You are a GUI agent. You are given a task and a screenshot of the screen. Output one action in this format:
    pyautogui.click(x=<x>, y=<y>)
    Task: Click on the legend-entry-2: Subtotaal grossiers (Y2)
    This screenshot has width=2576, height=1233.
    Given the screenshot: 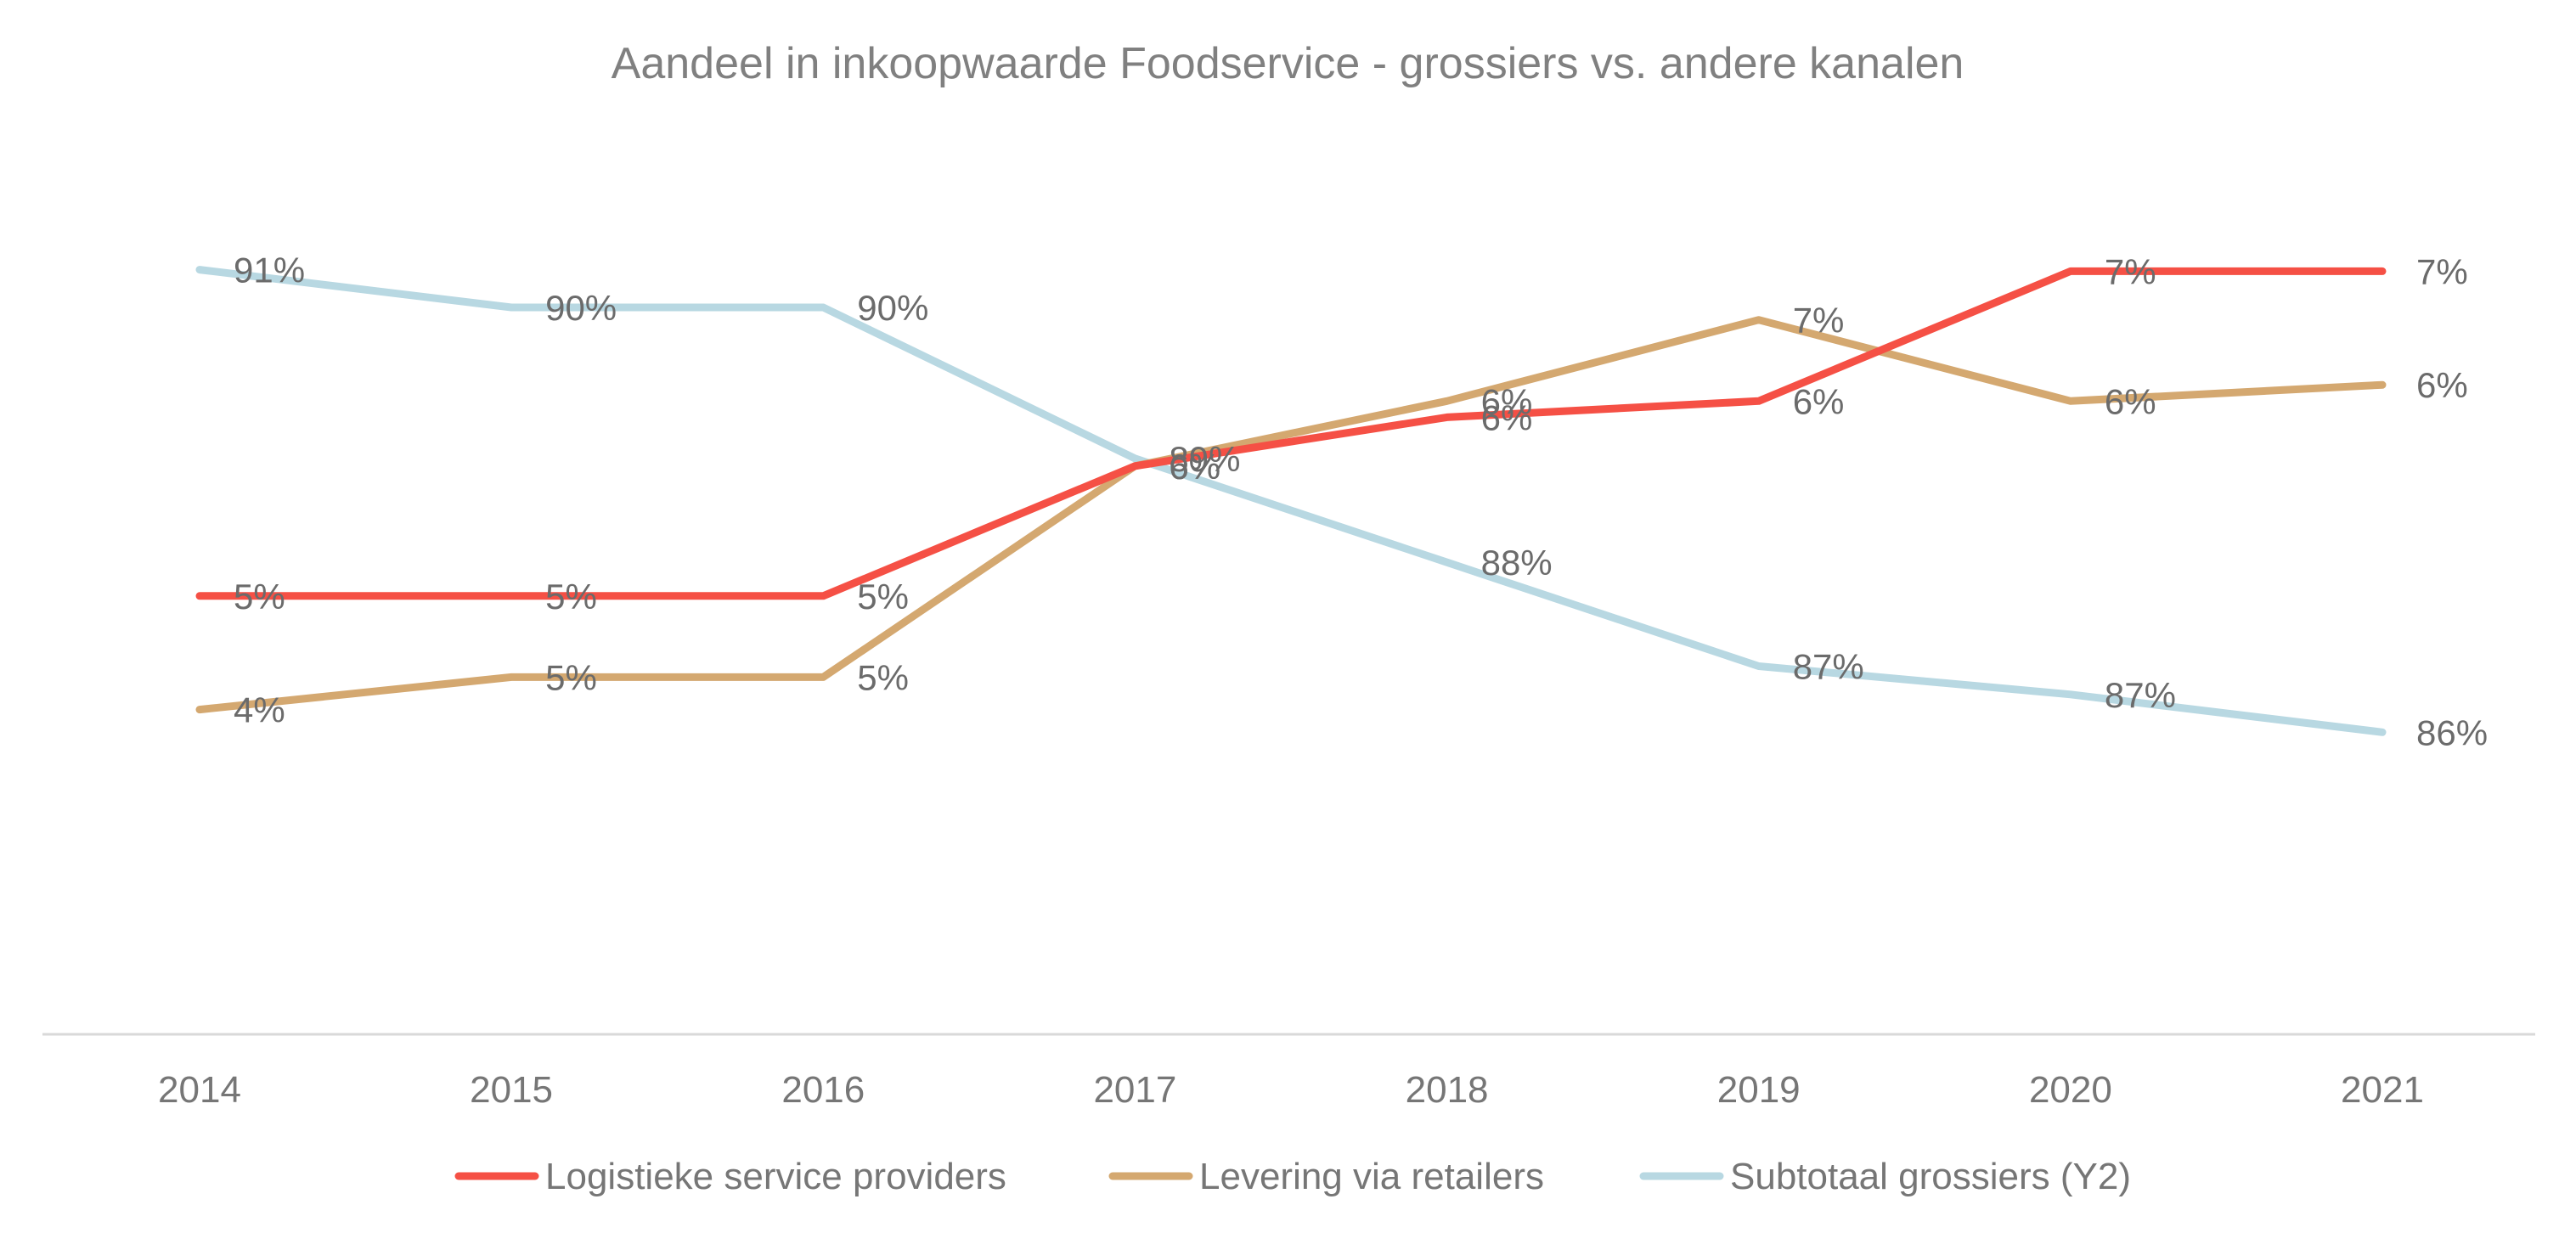 What is the action you would take?
    pyautogui.click(x=1885, y=1176)
    